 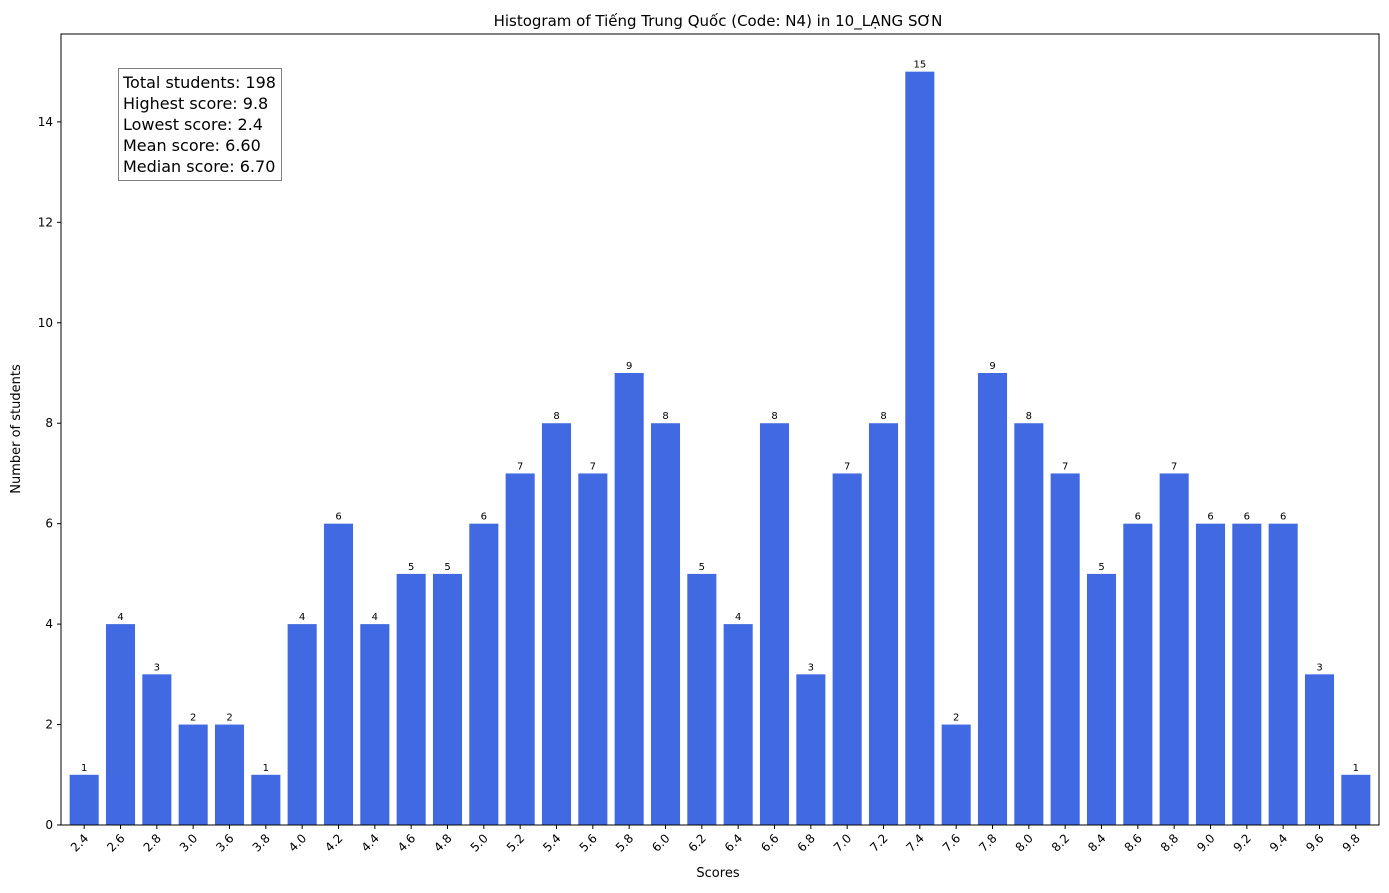 I want to click on bar-6.4, so click(x=738, y=724).